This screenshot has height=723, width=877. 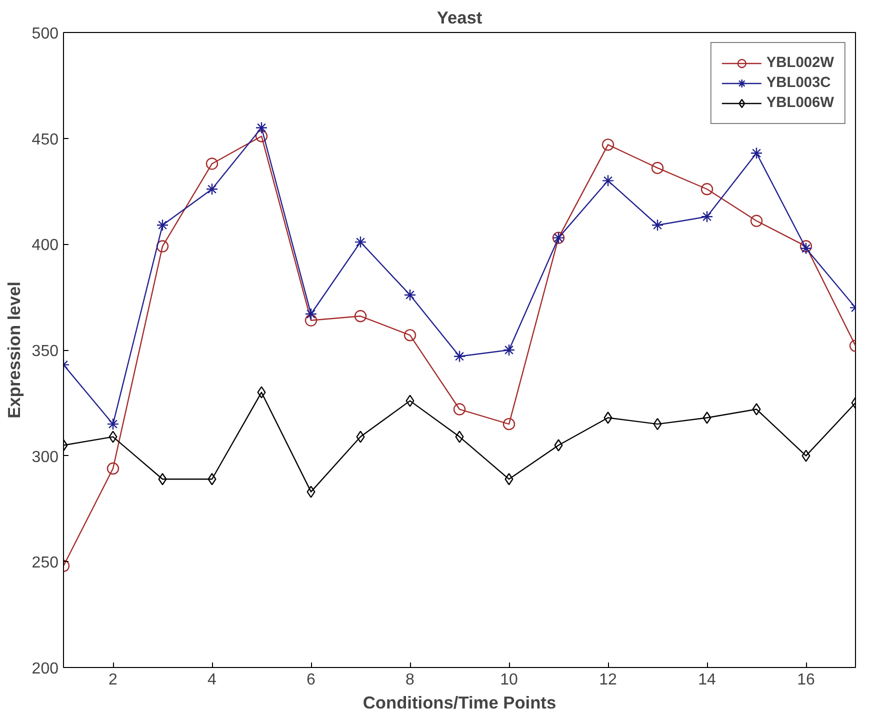 I want to click on y-tick-label: 450, so click(x=45, y=139).